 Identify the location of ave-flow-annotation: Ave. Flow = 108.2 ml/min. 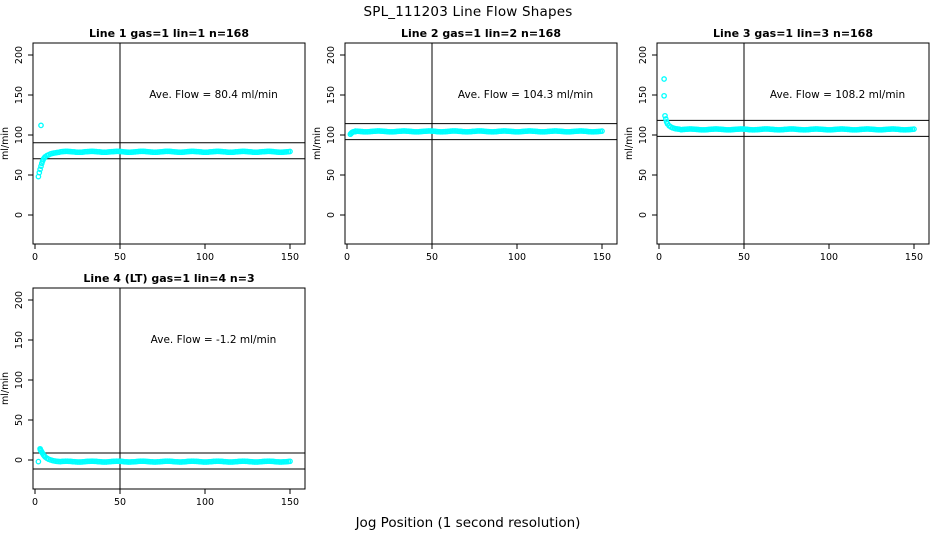
(837, 95).